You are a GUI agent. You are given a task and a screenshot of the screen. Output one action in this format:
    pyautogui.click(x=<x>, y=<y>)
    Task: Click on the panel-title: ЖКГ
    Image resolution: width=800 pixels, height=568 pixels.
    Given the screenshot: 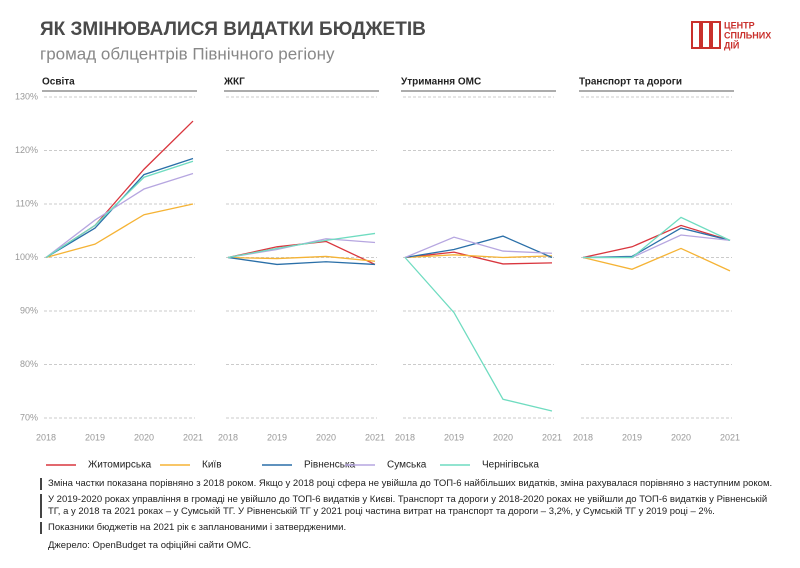 What is the action you would take?
    pyautogui.click(x=234, y=82)
    